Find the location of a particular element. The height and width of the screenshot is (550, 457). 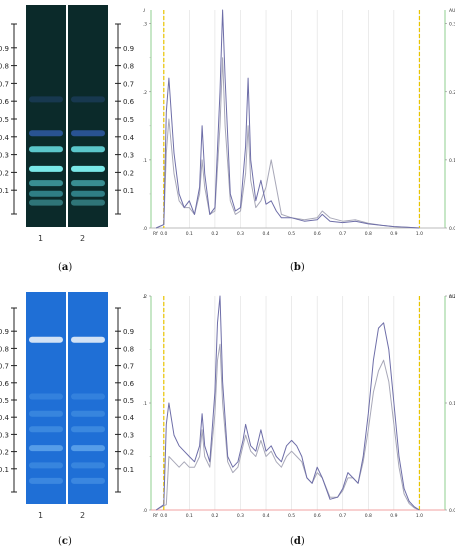

x-tick-label: 0.8 is located at coordinates (368, 234).